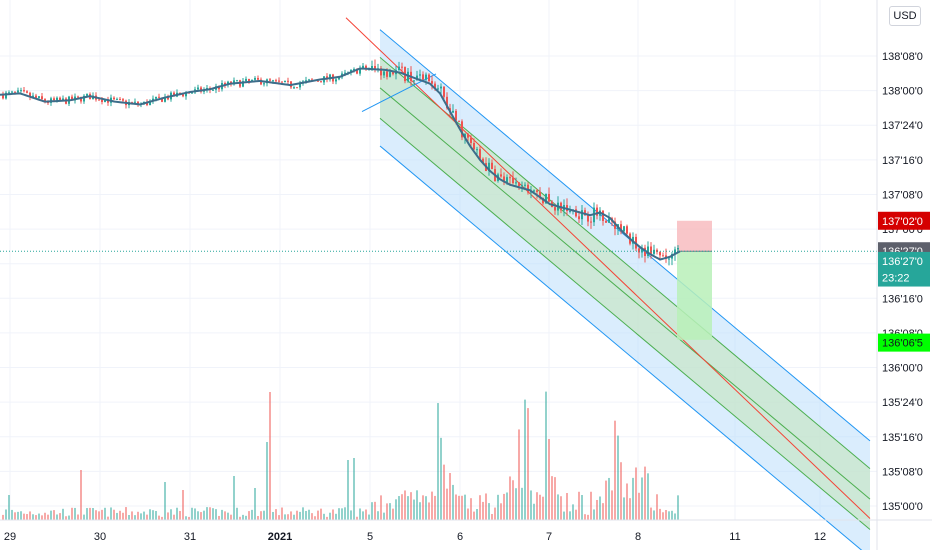 This screenshot has height=550, width=932. Describe the element at coordinates (100, 537) in the screenshot. I see `time-tick-label: 30` at that location.